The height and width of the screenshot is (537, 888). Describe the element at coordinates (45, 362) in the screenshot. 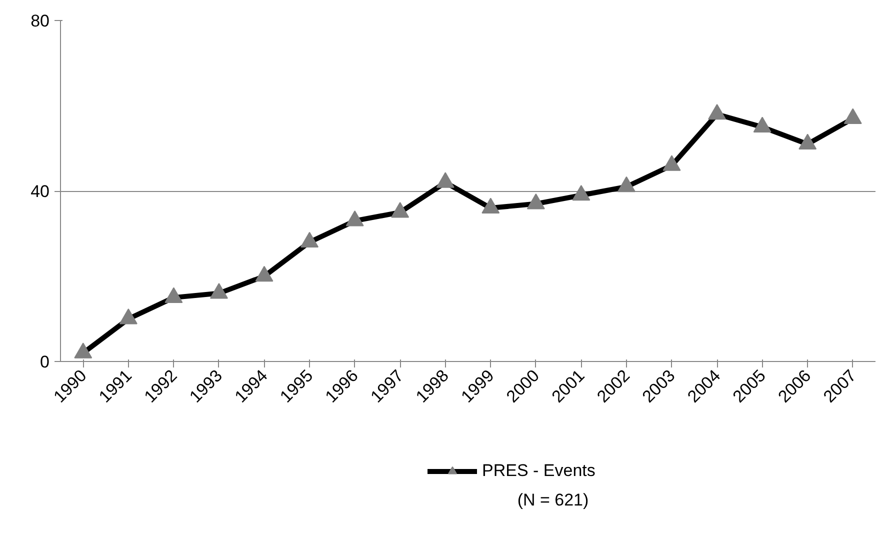

I see `y-tick-label: 0` at that location.